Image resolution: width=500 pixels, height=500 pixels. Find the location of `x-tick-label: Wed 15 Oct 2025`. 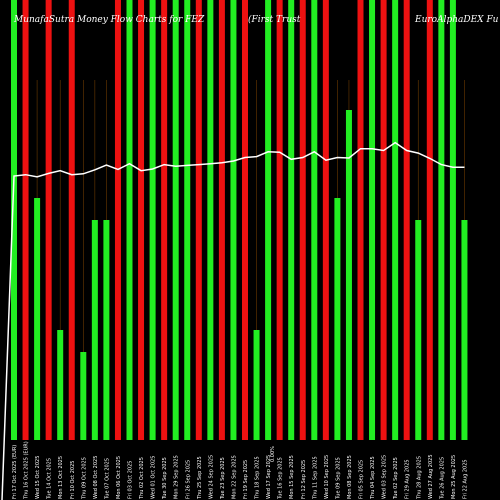

x-tick-label: Wed 15 Oct 2025 is located at coordinates (38, 477).